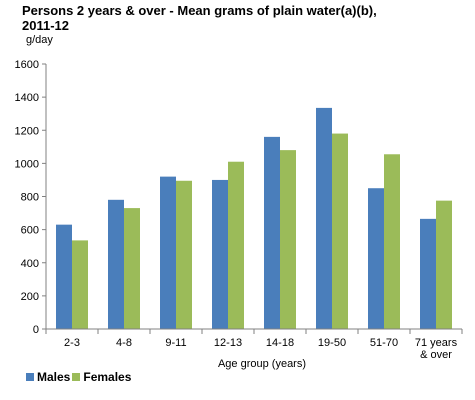 The width and height of the screenshot is (475, 400). What do you see at coordinates (72, 343) in the screenshot?
I see `x-tick-label: 2-3` at bounding box center [72, 343].